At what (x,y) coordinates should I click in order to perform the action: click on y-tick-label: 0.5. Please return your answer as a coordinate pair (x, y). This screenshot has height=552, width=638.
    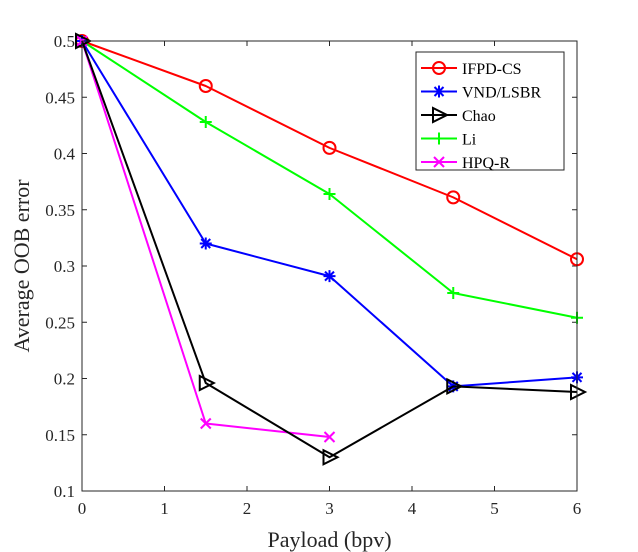
    Looking at the image, I should click on (64, 41).